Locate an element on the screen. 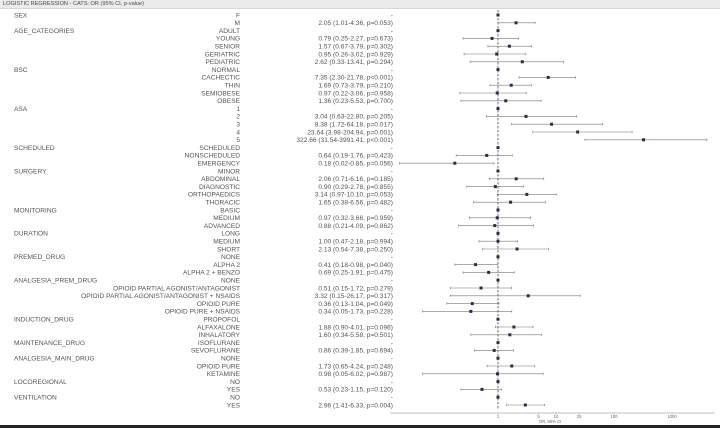 Image resolution: width=720 pixels, height=428 pixels. level-label: SEVOFLURANE is located at coordinates (216, 351).